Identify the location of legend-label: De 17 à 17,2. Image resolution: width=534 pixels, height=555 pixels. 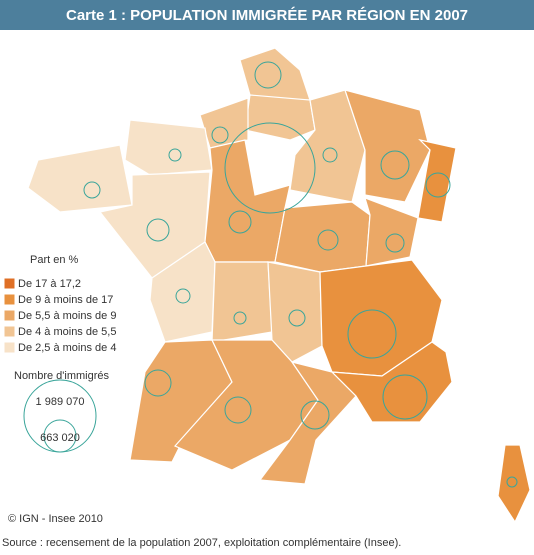
(49, 284).